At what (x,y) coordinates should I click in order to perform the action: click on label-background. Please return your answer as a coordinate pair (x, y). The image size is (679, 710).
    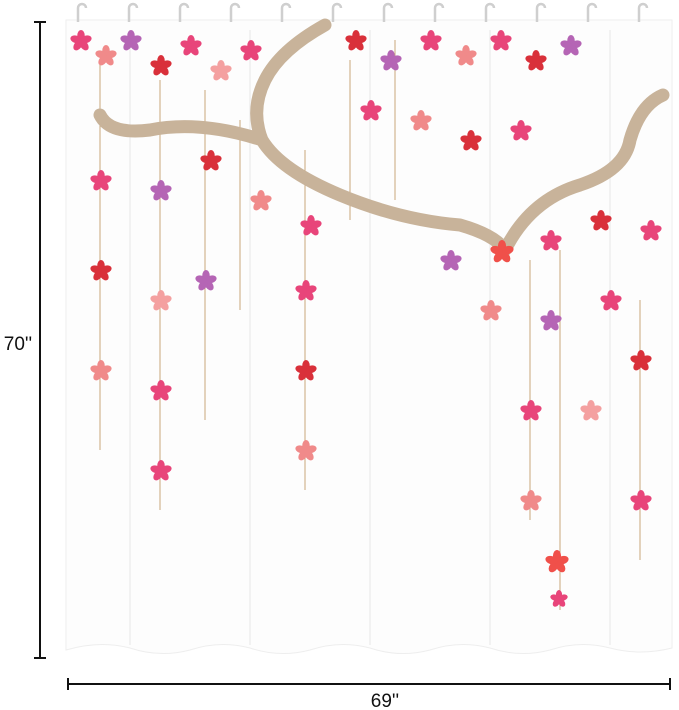
    Looking at the image, I should click on (19, 344).